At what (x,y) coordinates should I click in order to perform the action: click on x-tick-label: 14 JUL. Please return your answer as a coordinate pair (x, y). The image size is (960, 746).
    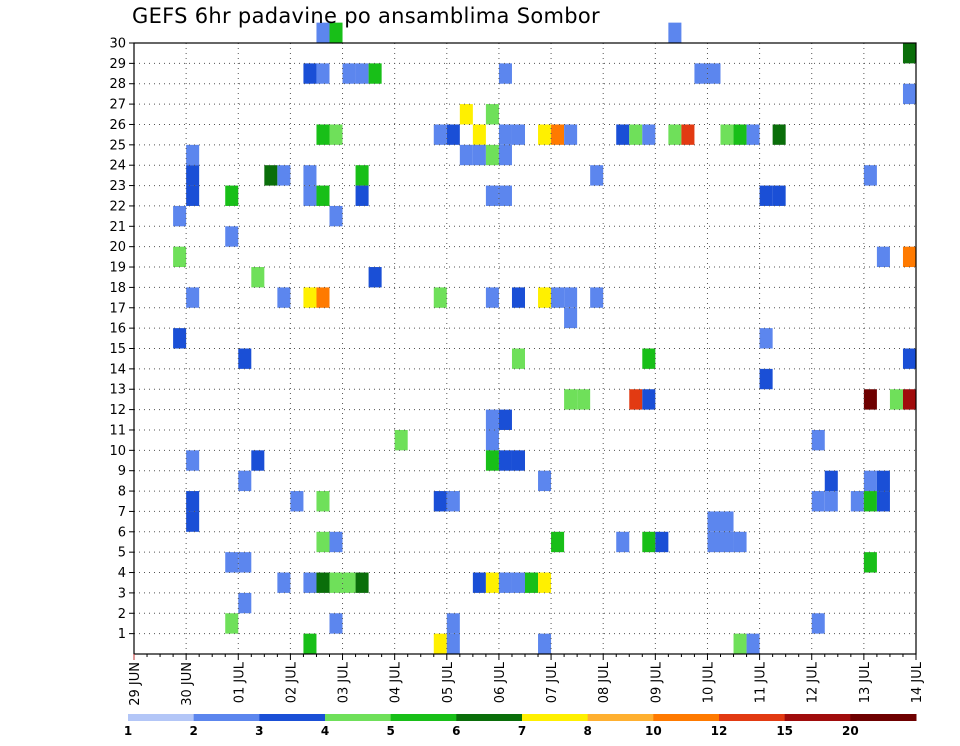
    Looking at the image, I should click on (917, 682).